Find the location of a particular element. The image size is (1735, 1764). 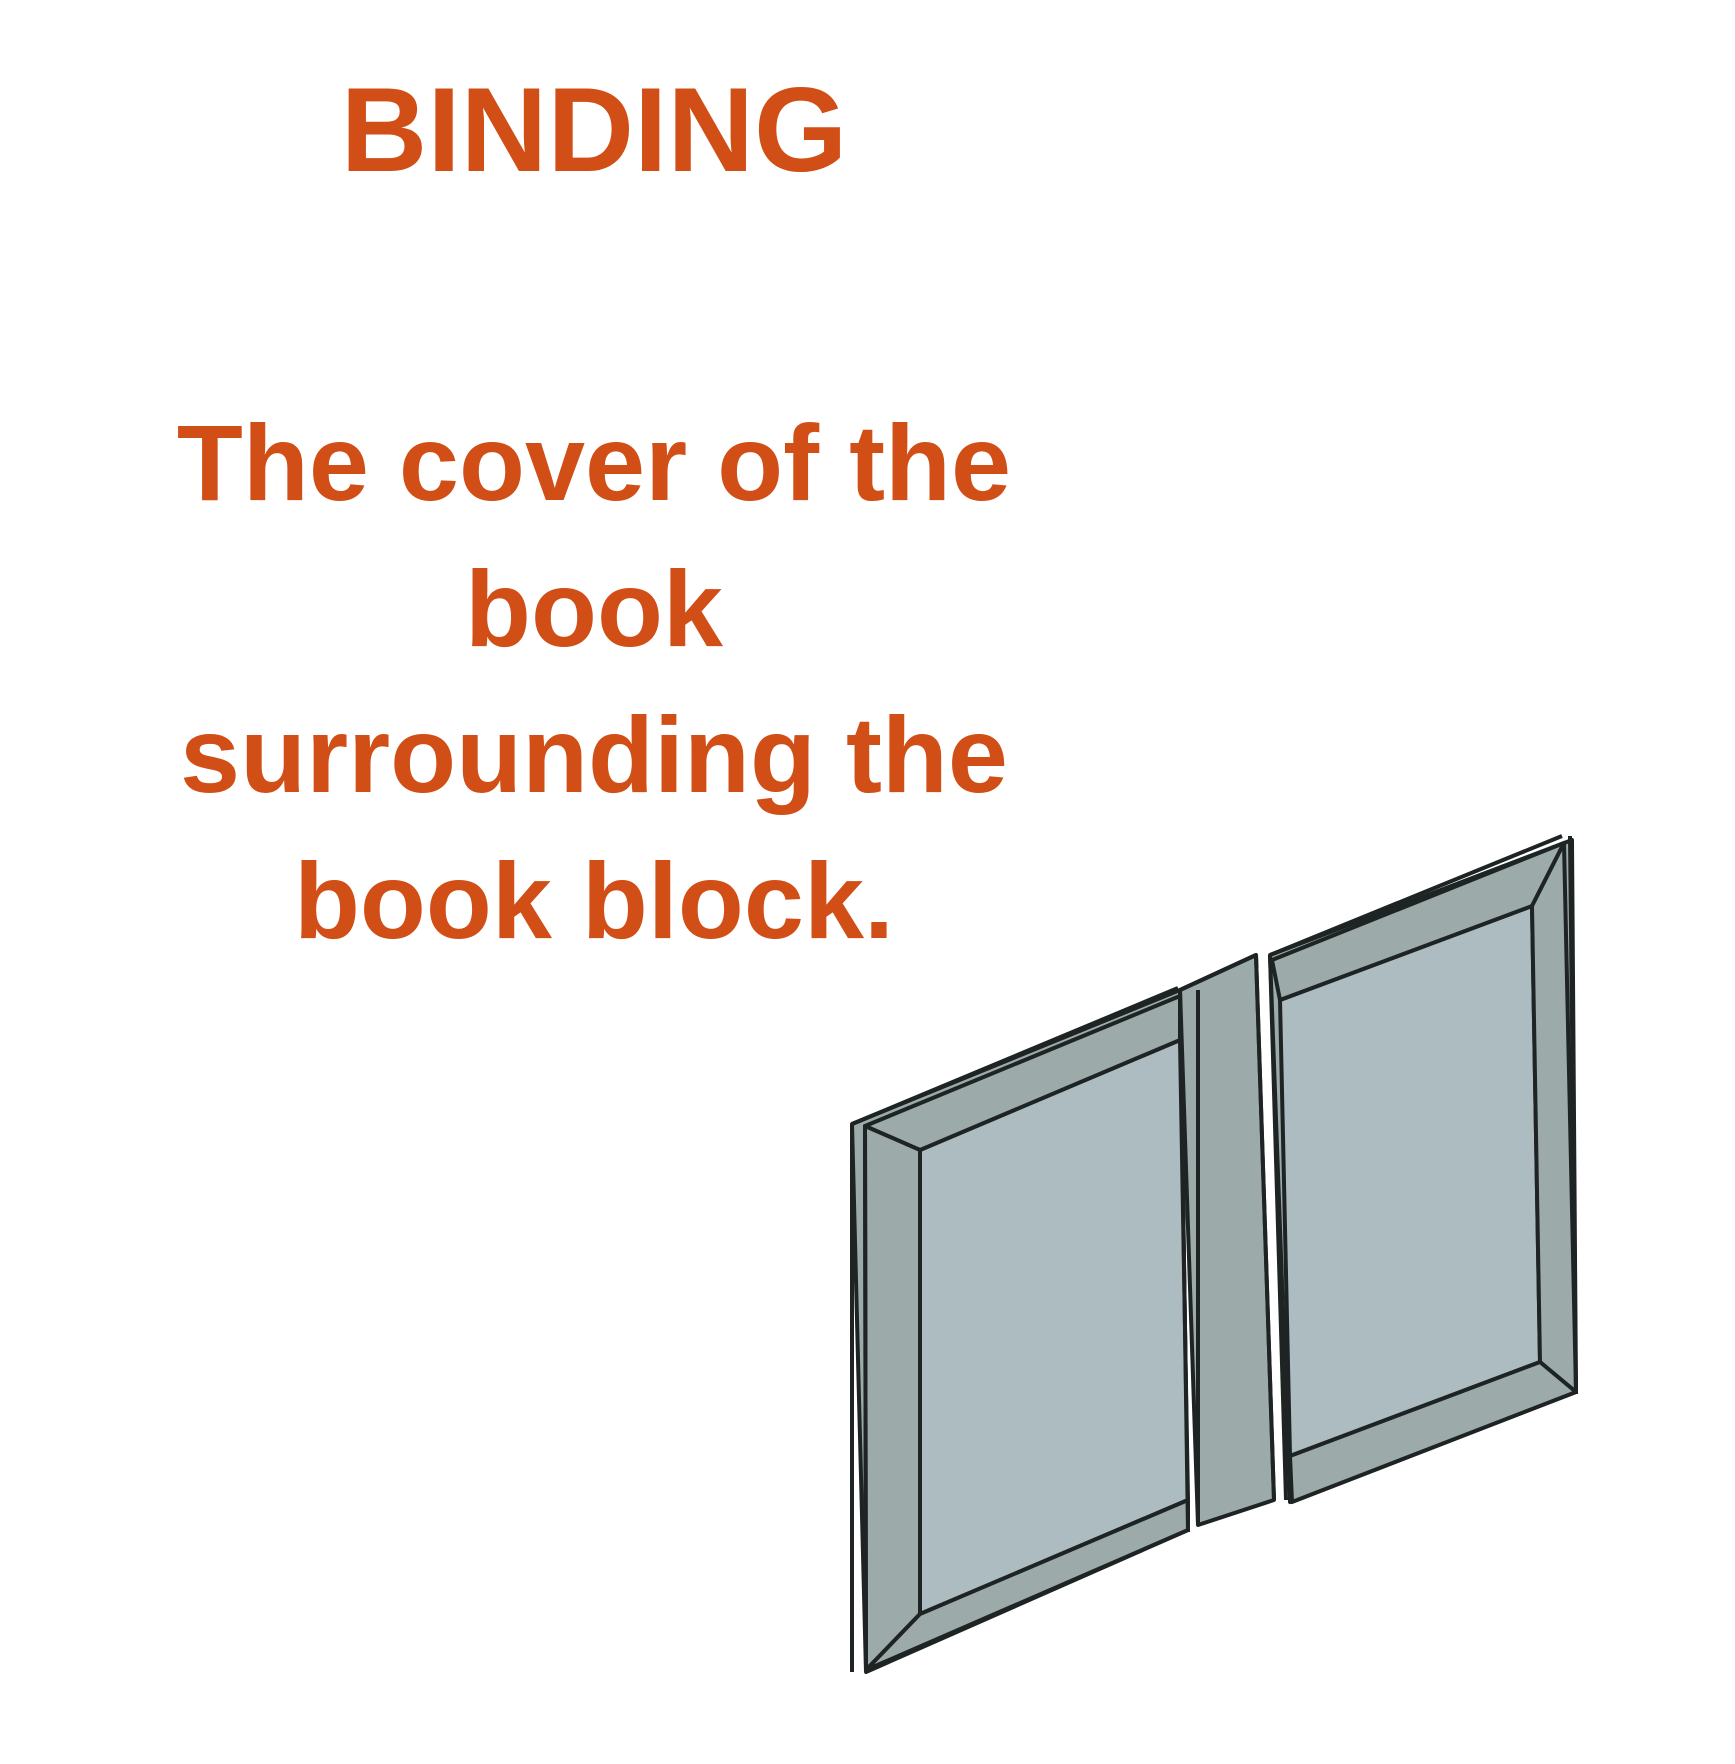

definition-line: book is located at coordinates (594, 608).